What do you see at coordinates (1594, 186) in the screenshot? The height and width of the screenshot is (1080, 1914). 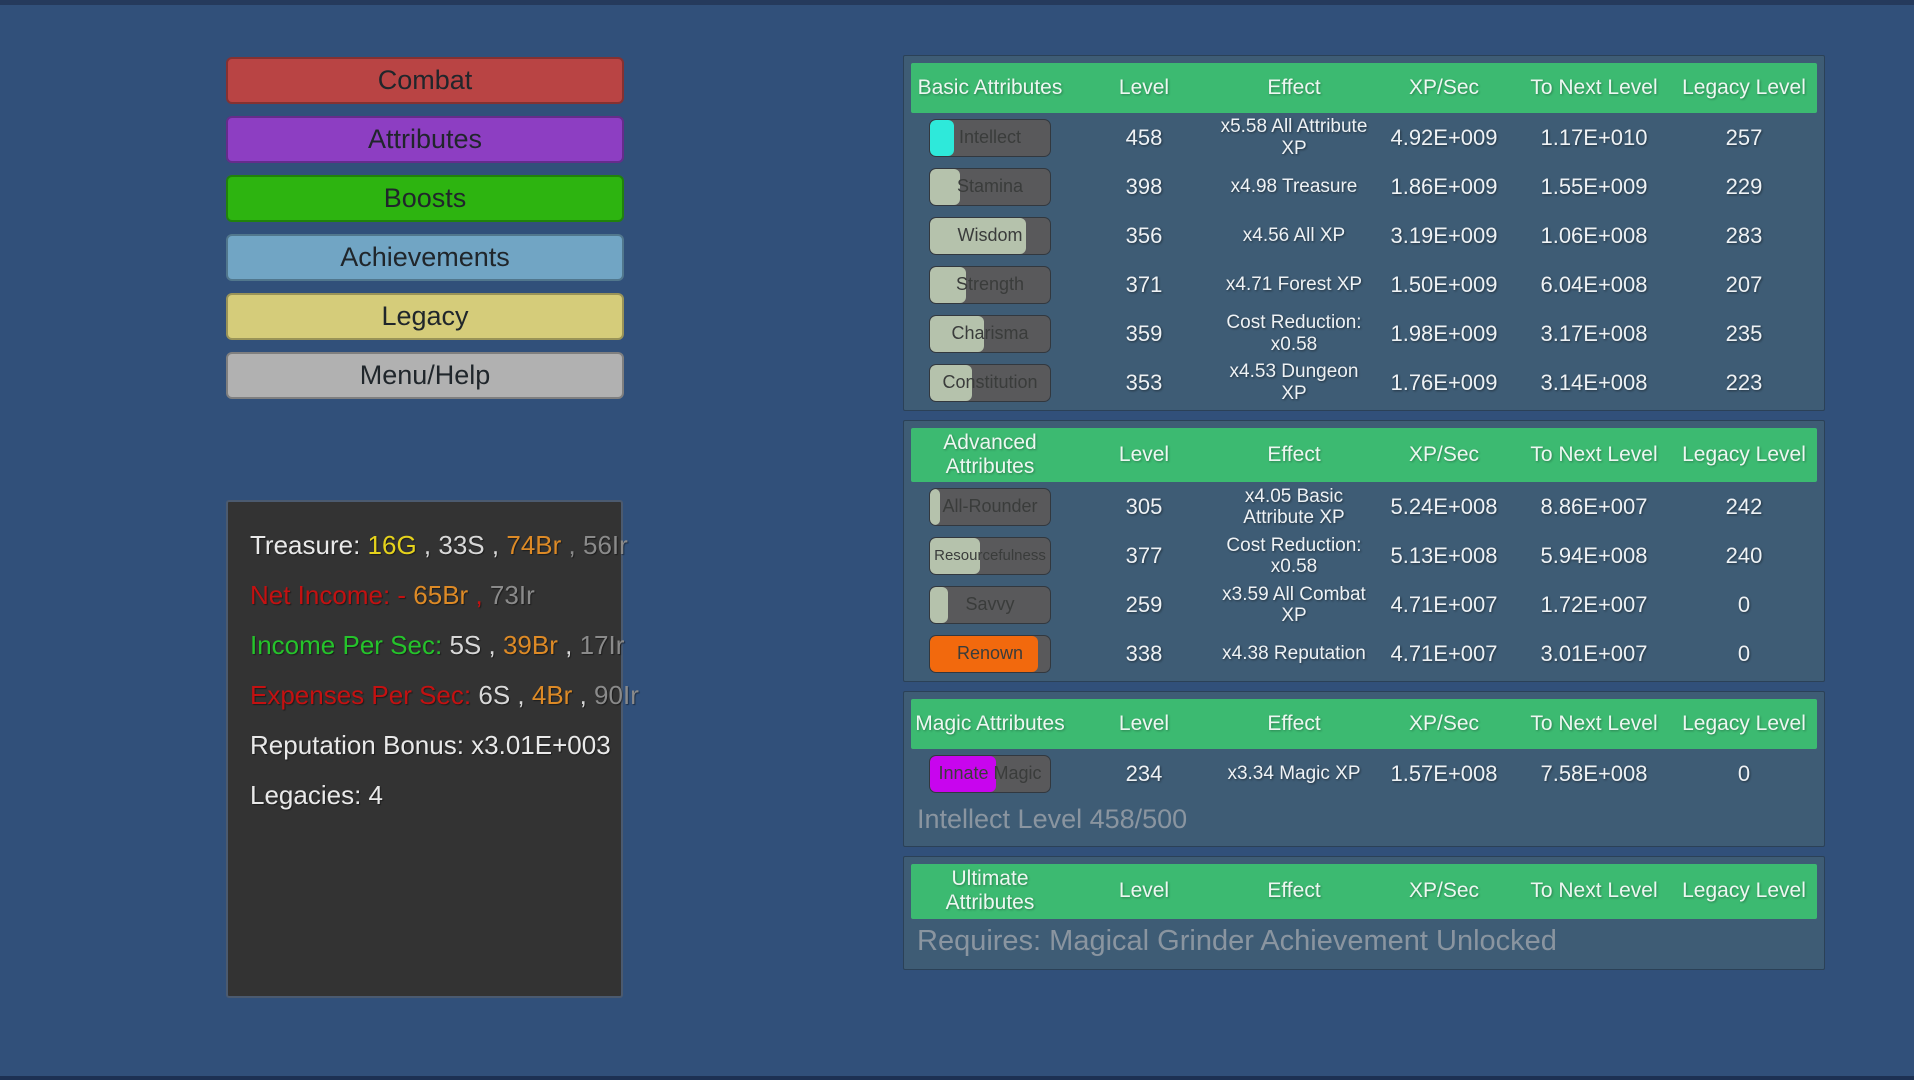 I see `to-next-level-value: 1.55E+009` at bounding box center [1594, 186].